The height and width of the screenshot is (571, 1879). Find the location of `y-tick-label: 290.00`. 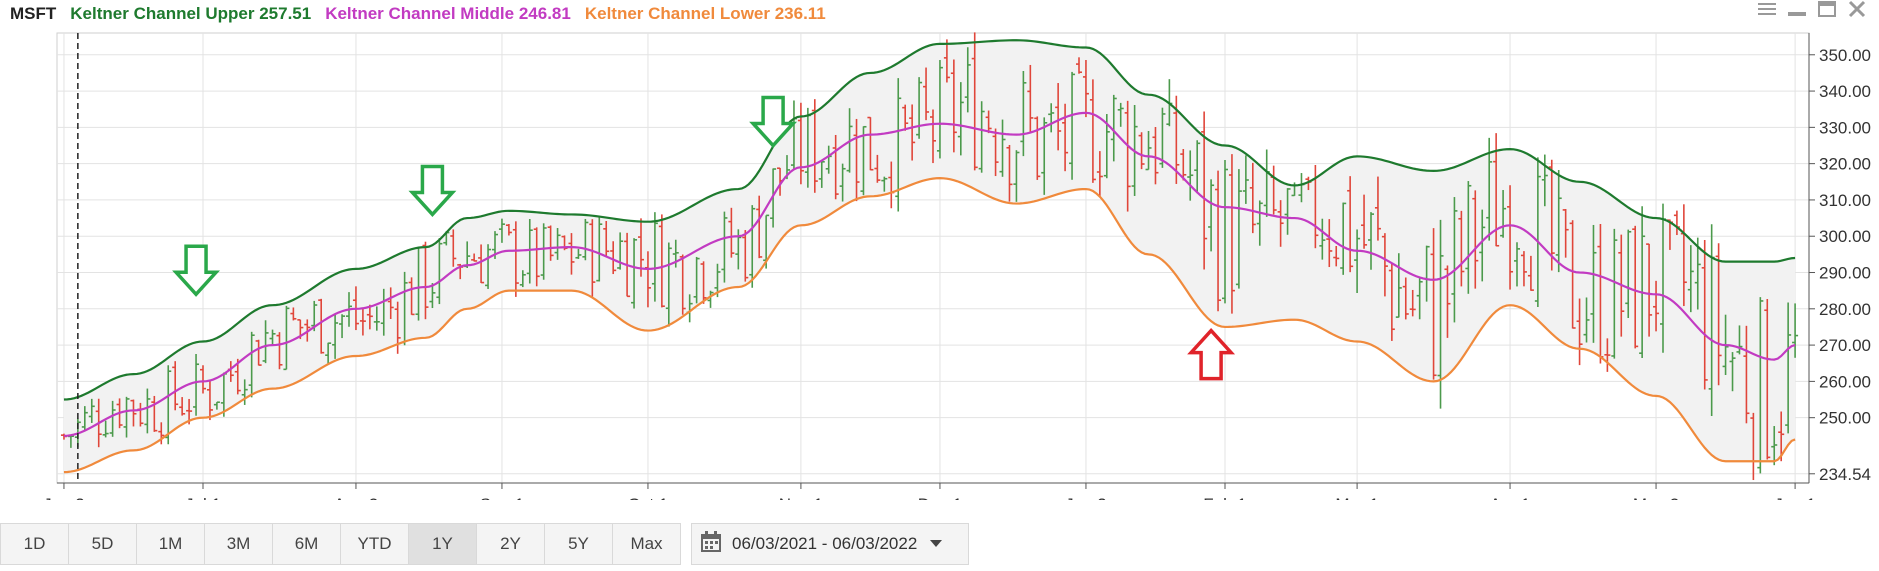

y-tick-label: 290.00 is located at coordinates (1845, 273).